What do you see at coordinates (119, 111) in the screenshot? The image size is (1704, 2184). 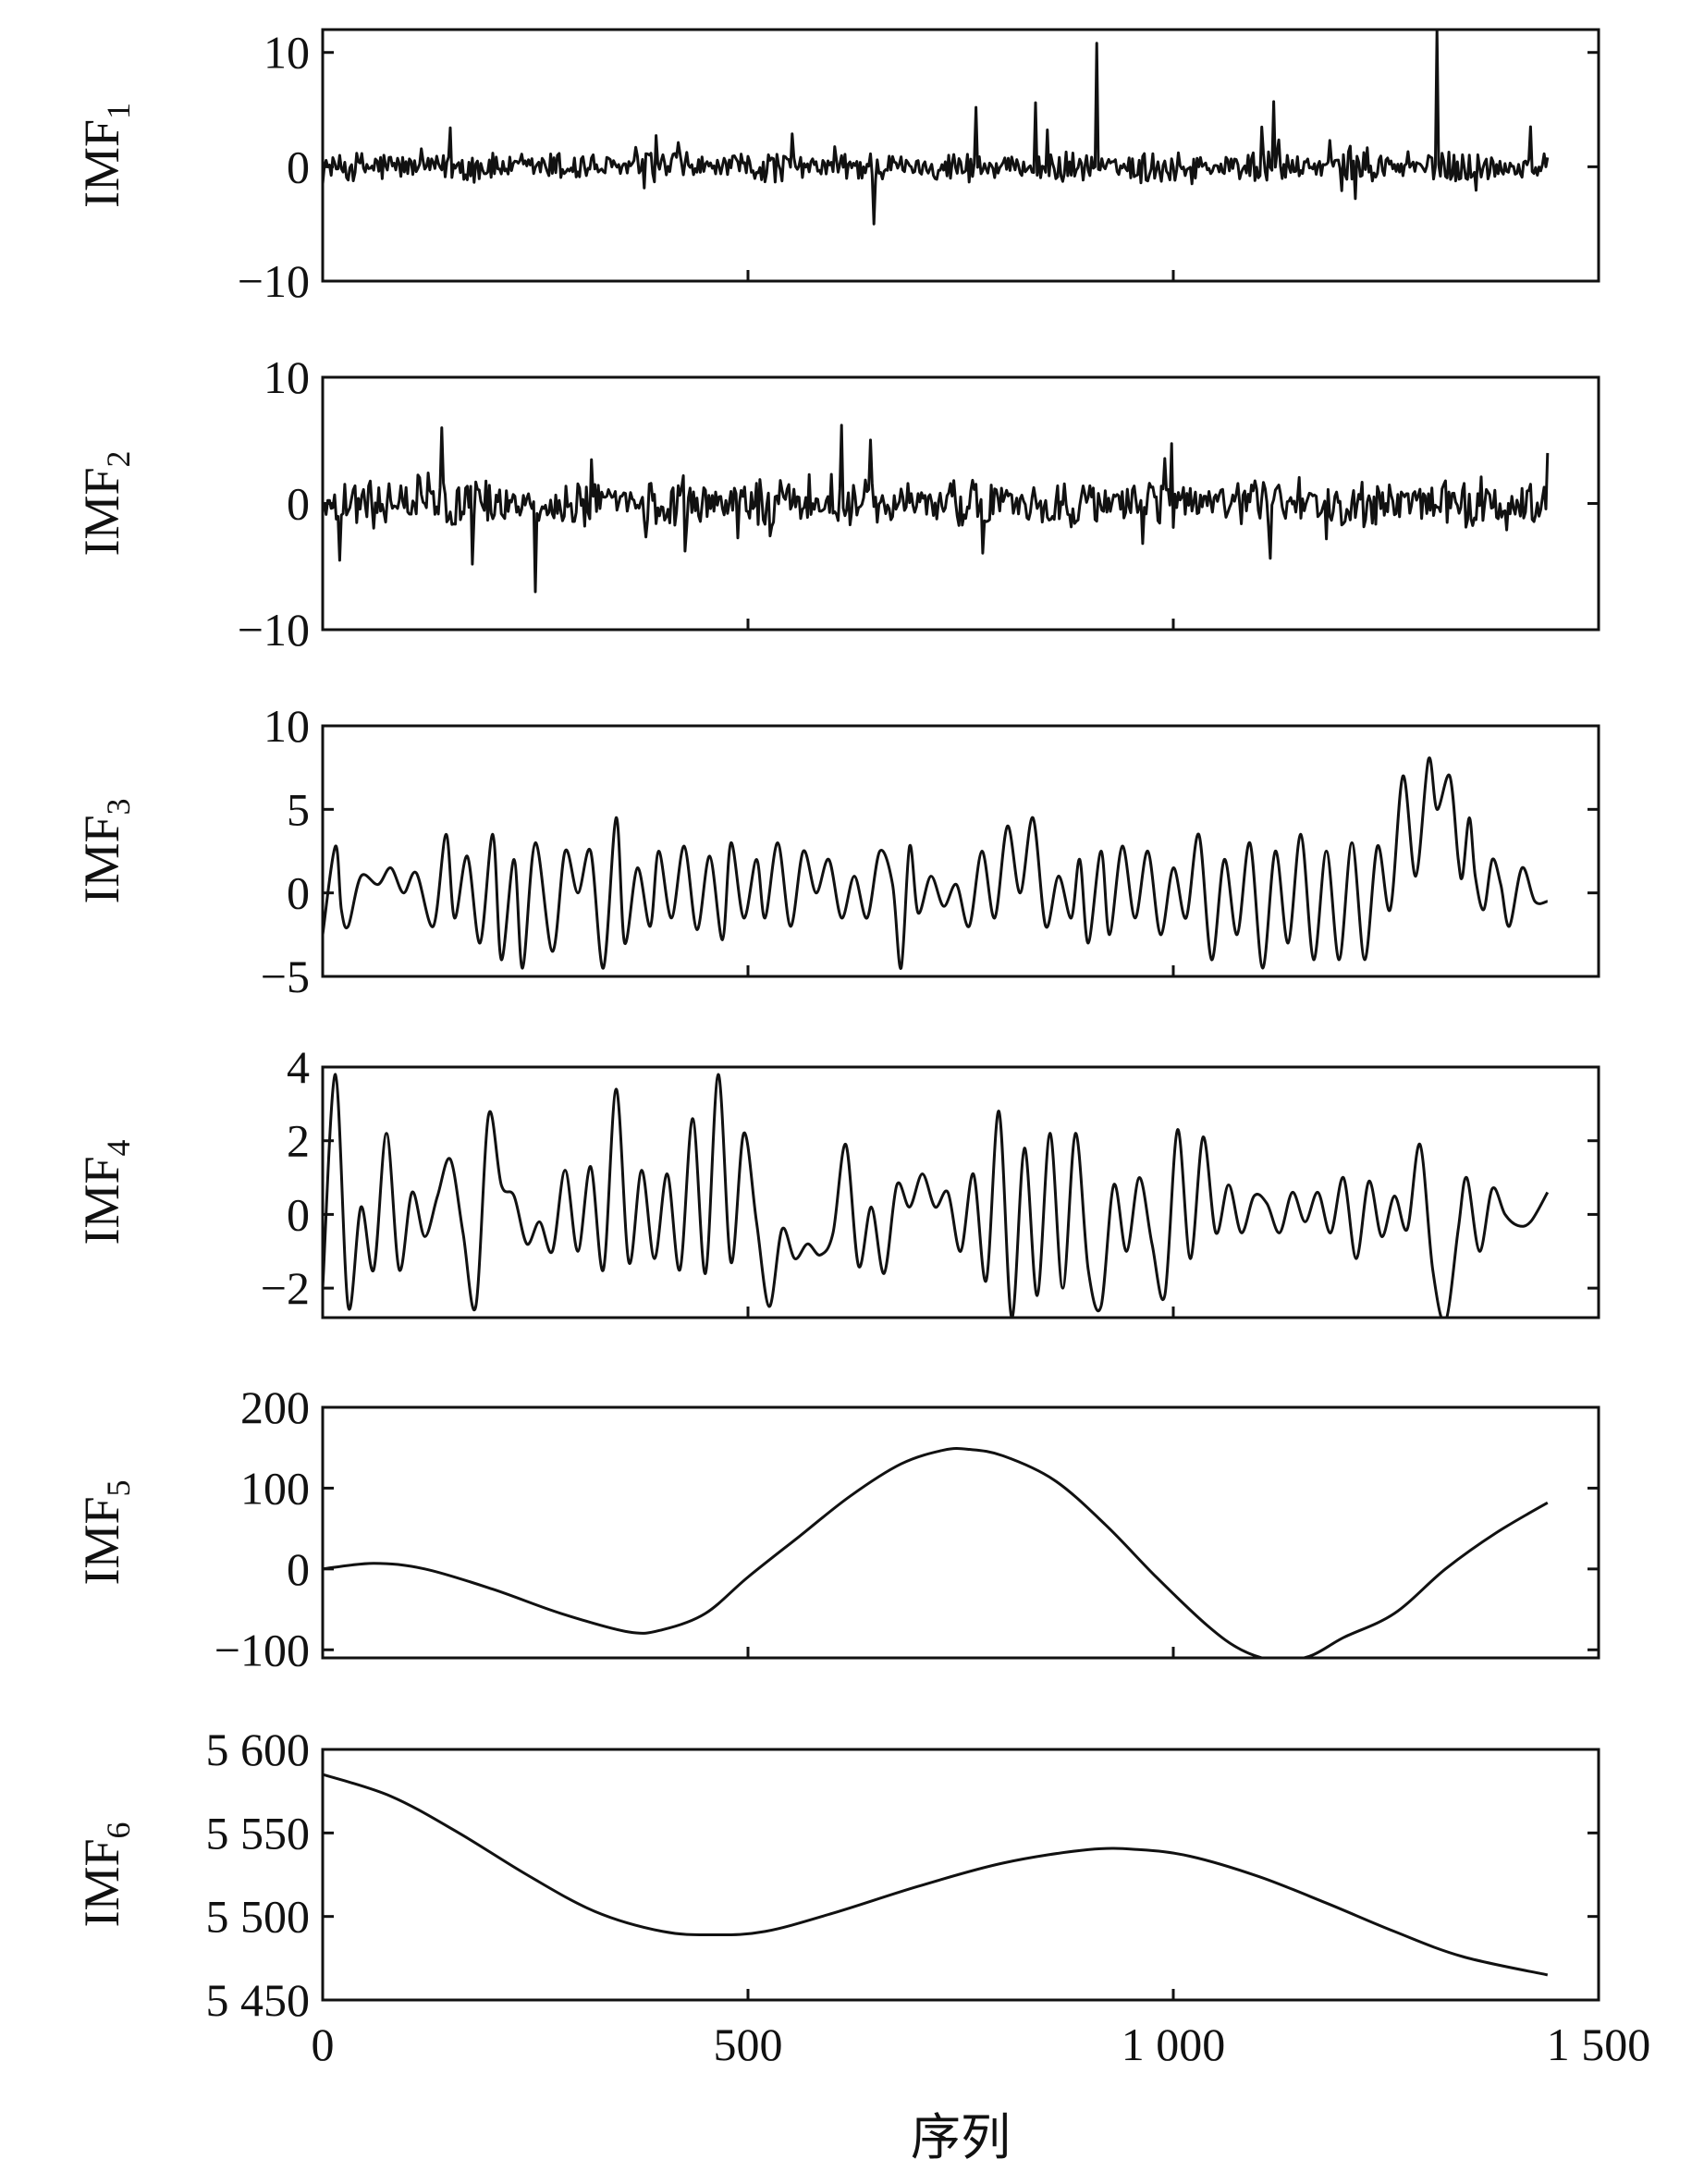 I see `y-axis-label-subscript: 1` at bounding box center [119, 111].